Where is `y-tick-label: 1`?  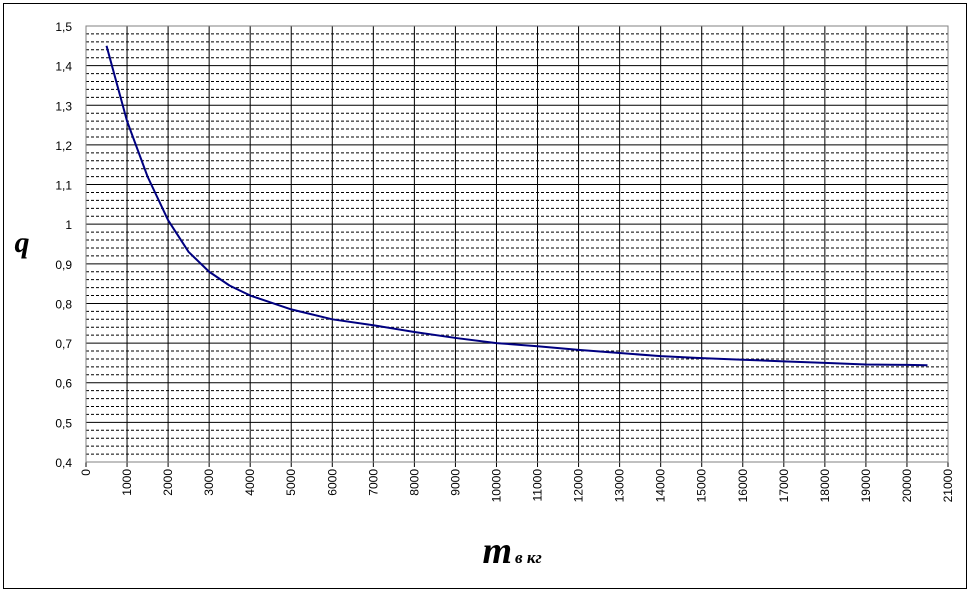
y-tick-label: 1 is located at coordinates (68, 225).